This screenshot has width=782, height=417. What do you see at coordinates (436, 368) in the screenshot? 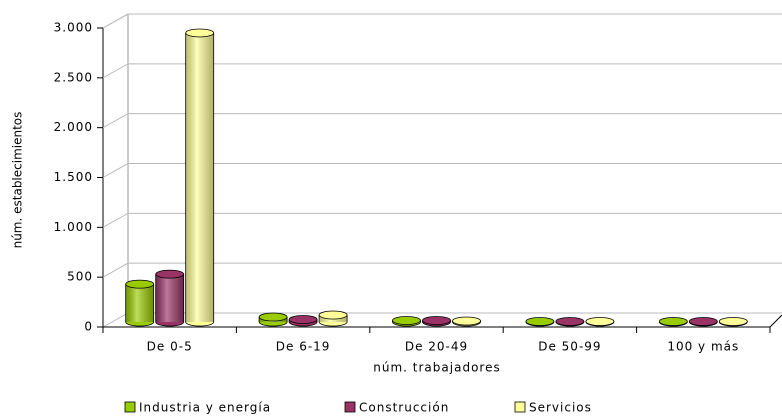
I see `x-axis-title: núm. trabajadores` at bounding box center [436, 368].